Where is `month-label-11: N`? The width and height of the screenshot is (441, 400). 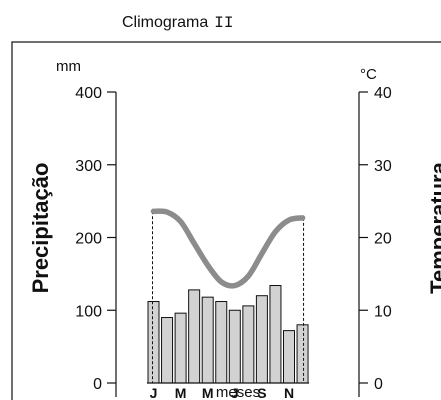 month-label-11: N is located at coordinates (289, 392).